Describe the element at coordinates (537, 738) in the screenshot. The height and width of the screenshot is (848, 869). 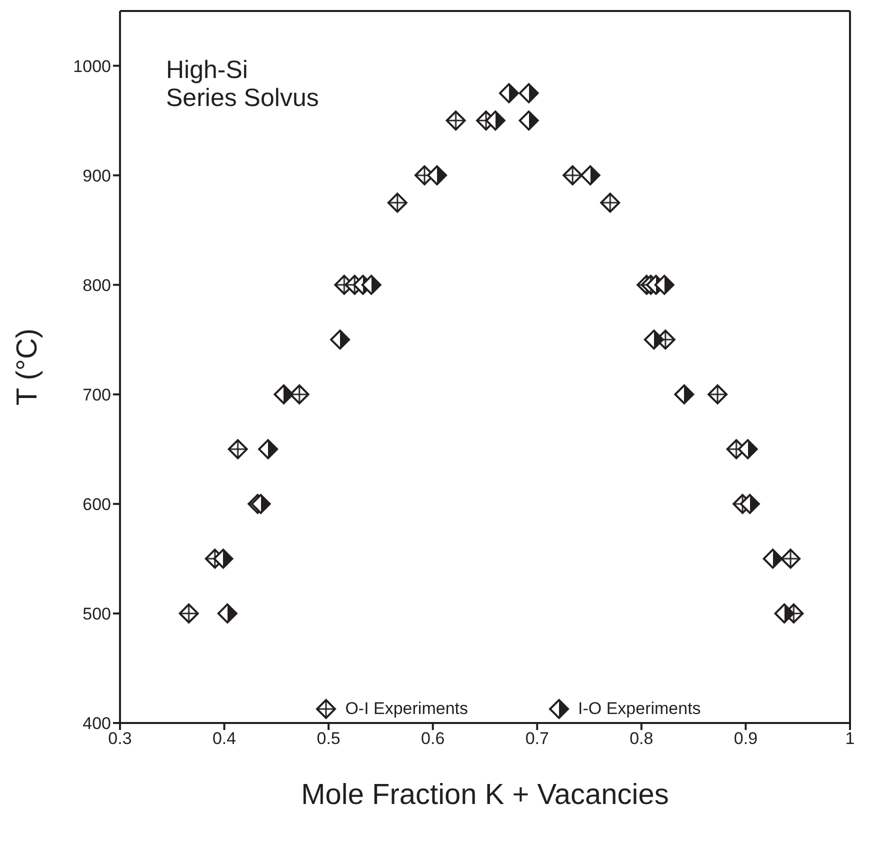
I see `x-tick-label: 0.7` at that location.